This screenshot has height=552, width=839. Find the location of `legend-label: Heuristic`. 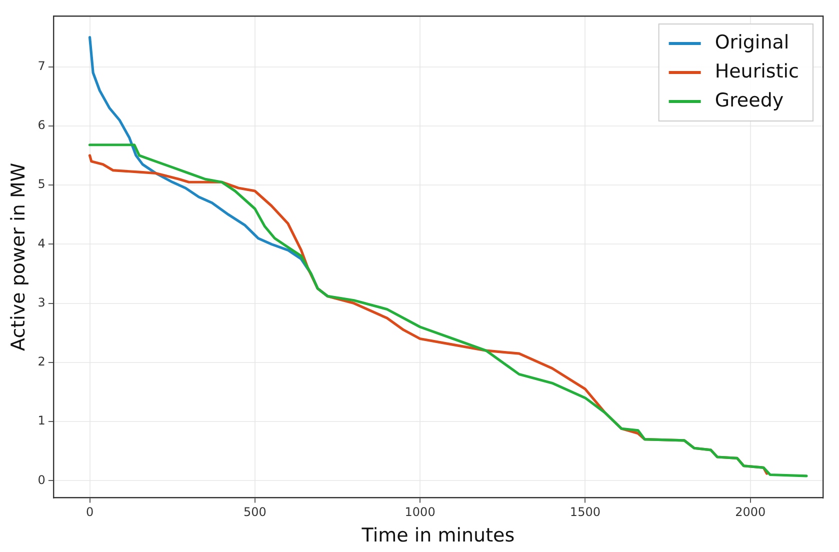

legend-label: Heuristic is located at coordinates (757, 71).